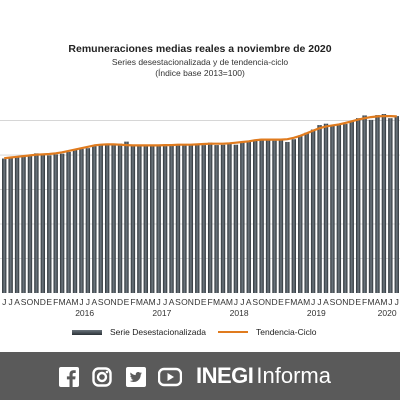 The height and width of the screenshot is (400, 400). Describe the element at coordinates (136, 377) in the screenshot. I see `twitter-icon` at that location.